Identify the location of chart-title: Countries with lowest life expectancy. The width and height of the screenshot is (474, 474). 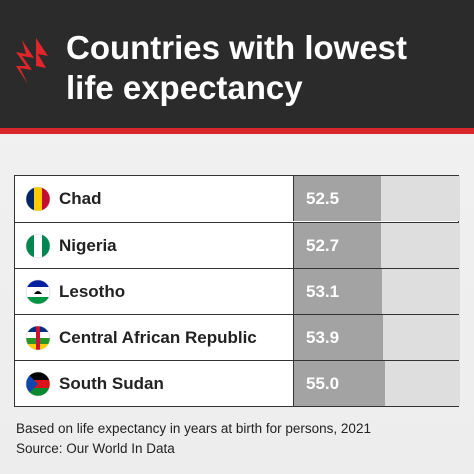
(237, 67).